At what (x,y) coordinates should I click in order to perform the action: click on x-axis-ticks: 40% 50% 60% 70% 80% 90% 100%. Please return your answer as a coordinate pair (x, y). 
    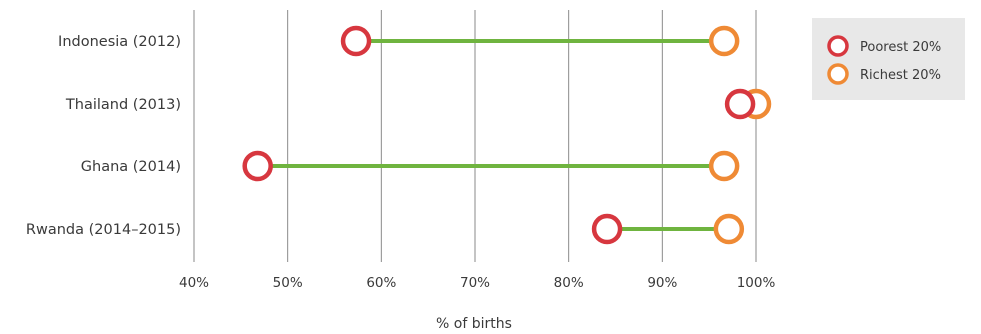
    Looking at the image, I should click on (477, 283).